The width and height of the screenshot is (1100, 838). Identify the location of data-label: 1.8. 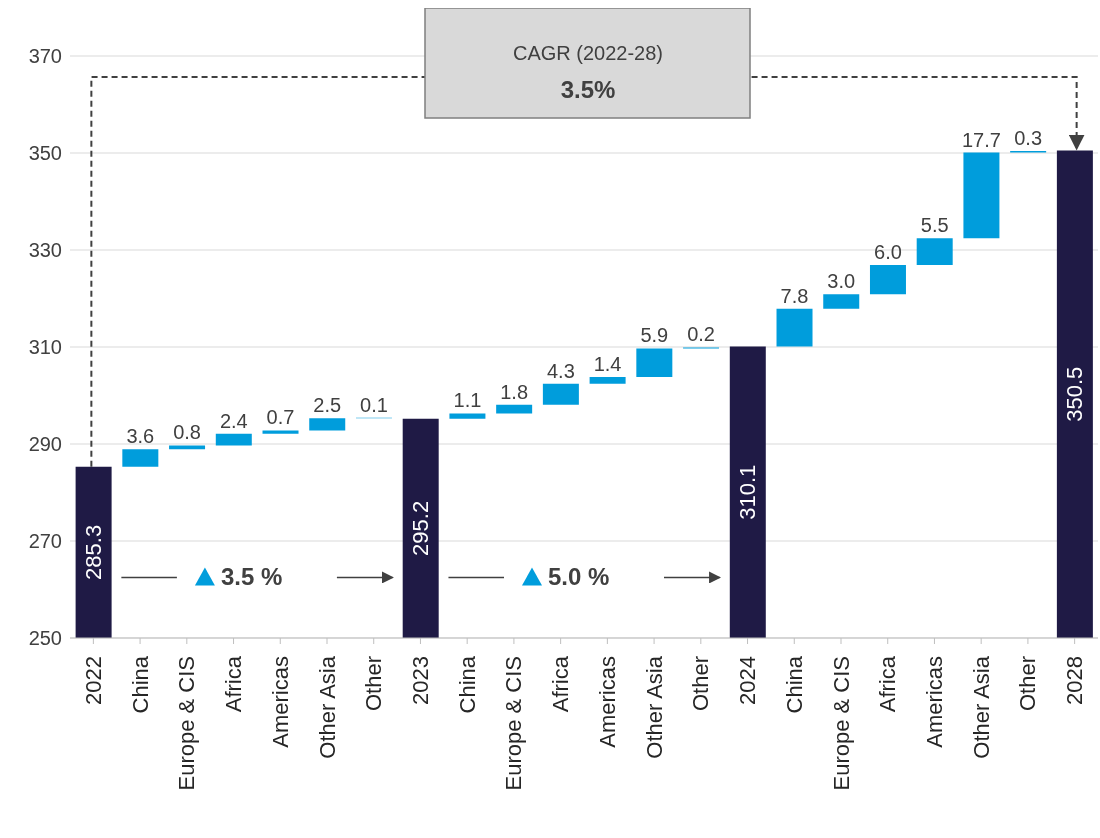
(514, 391).